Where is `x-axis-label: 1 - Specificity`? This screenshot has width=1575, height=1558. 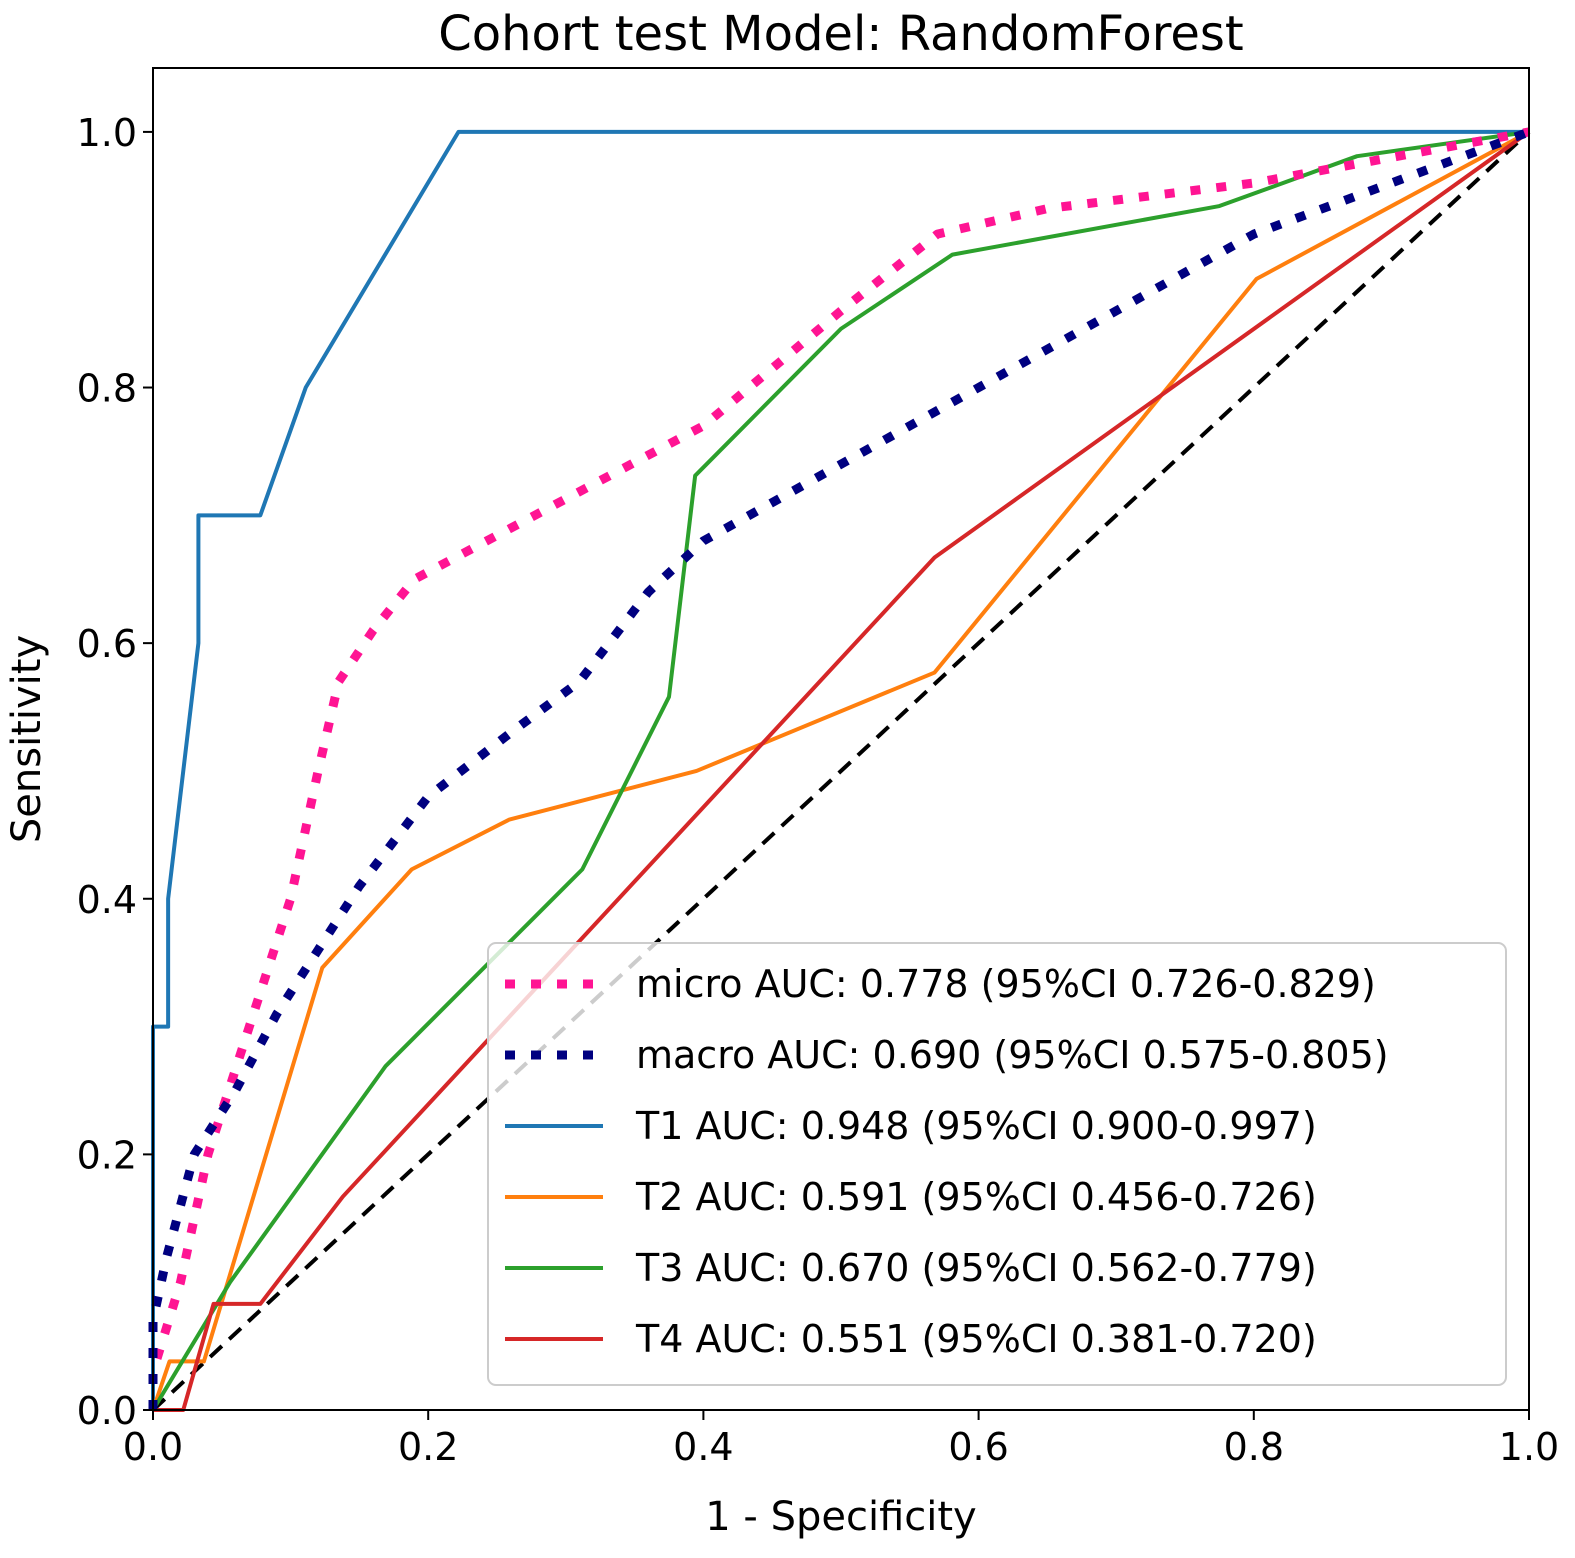 x-axis-label: 1 - Specificity is located at coordinates (840, 1517).